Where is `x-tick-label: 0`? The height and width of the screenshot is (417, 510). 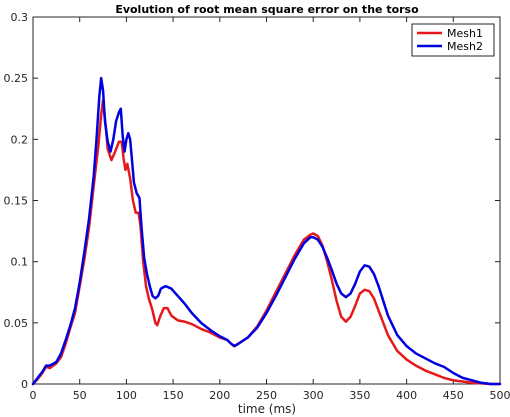 x-tick-label: 0 is located at coordinates (33, 395).